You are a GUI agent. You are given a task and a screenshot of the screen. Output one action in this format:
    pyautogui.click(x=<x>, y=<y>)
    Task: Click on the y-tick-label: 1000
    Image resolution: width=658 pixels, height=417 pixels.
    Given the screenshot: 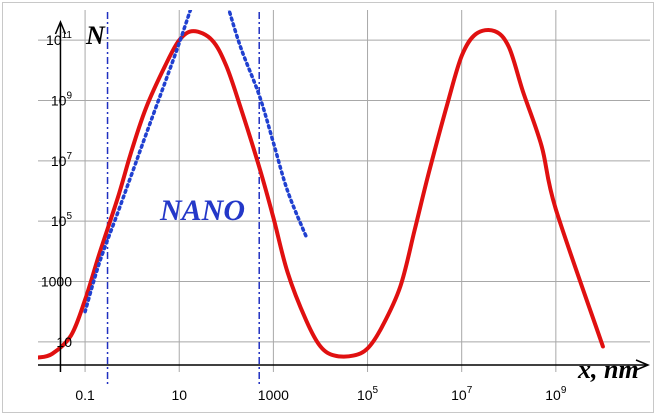 What is the action you would take?
    pyautogui.click(x=56, y=282)
    